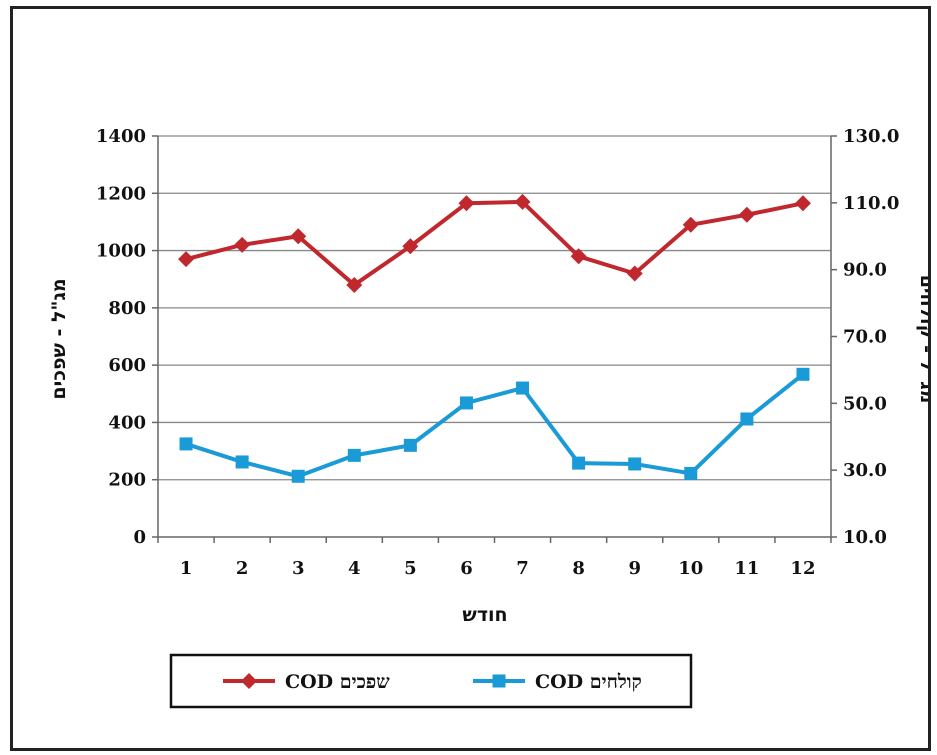 This screenshot has height=755, width=937. What do you see at coordinates (410, 568) in the screenshot?
I see `x-tick-label: 5` at bounding box center [410, 568].